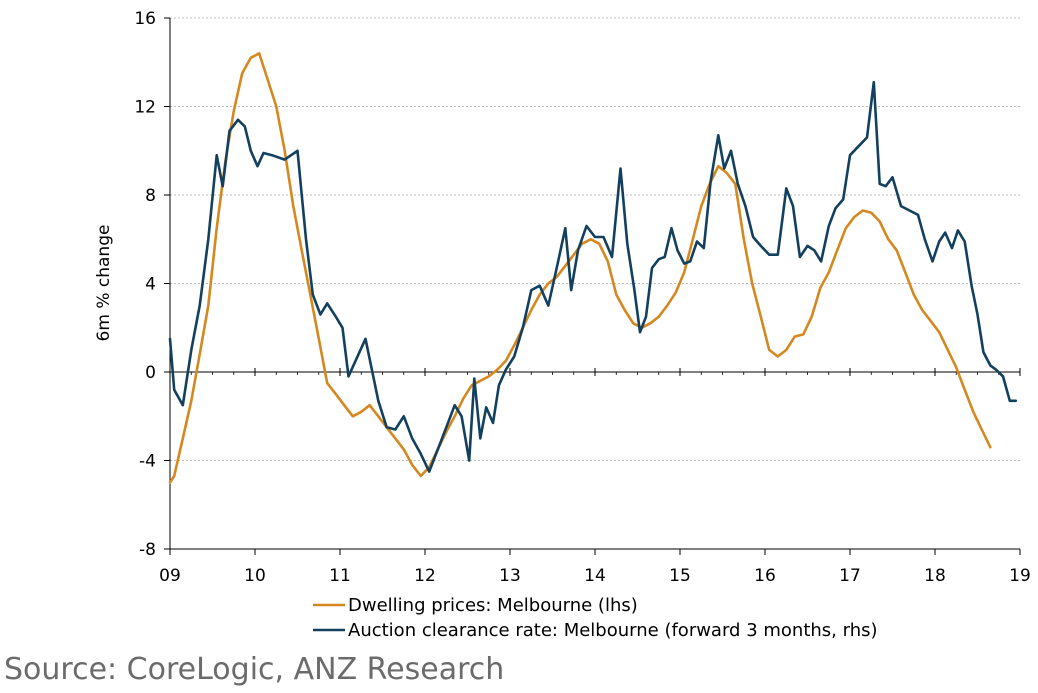  What do you see at coordinates (510, 576) in the screenshot?
I see `x-tick-label: 13` at bounding box center [510, 576].